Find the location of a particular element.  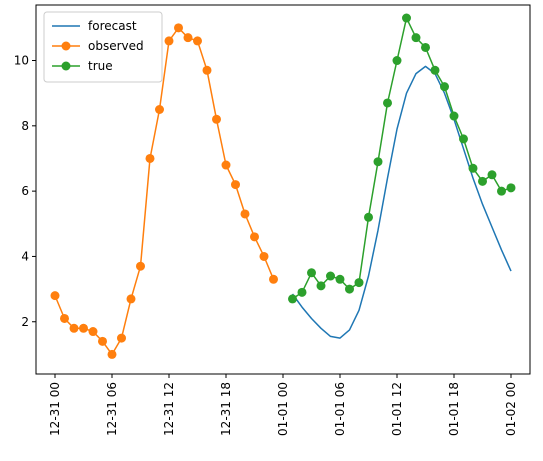

x-tick-label: 01-01 12 is located at coordinates (397, 409).